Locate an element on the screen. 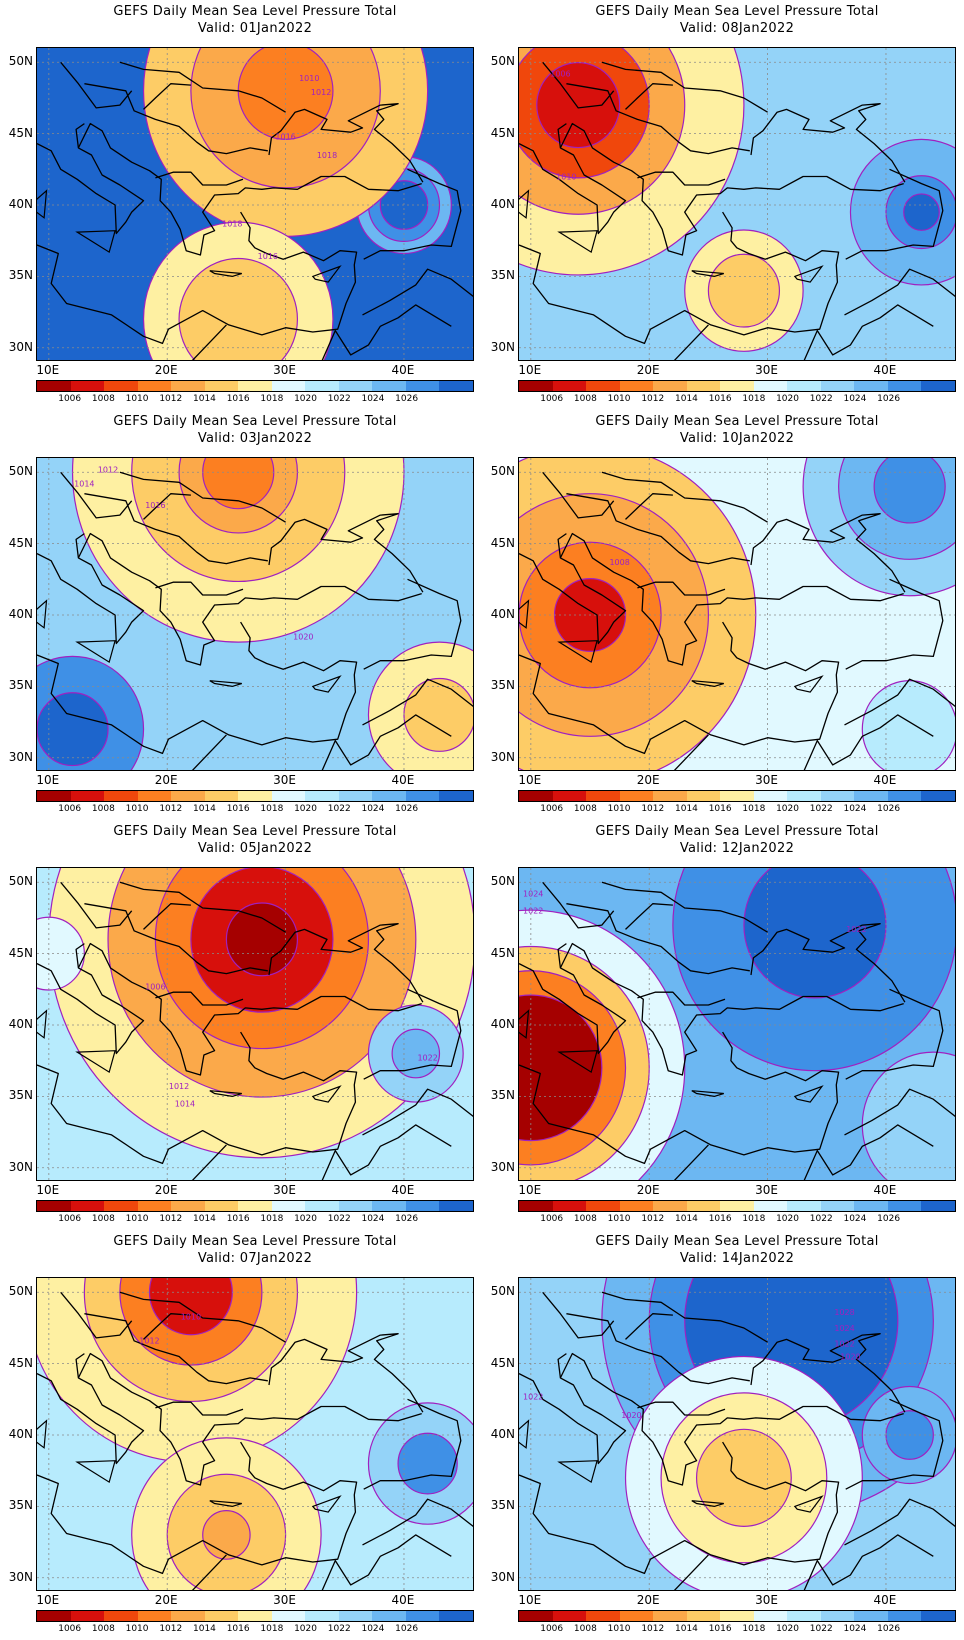 This screenshot has height=1640, width=964. longitude-tick-label: 40E is located at coordinates (885, 780).